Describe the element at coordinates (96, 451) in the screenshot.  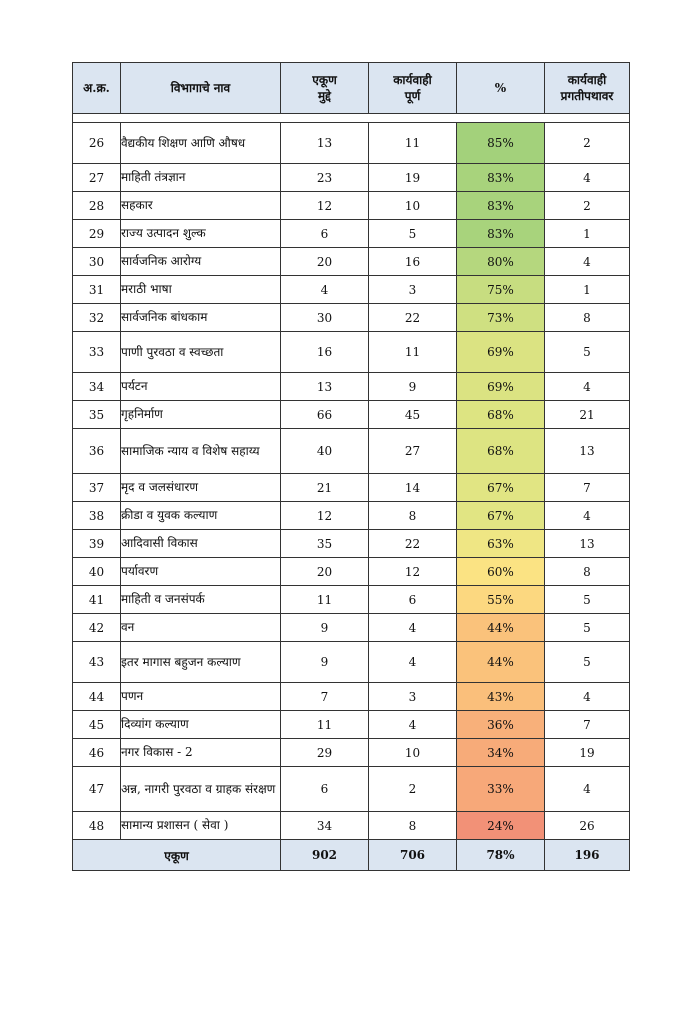
I see `cell-sr: 36` at that location.